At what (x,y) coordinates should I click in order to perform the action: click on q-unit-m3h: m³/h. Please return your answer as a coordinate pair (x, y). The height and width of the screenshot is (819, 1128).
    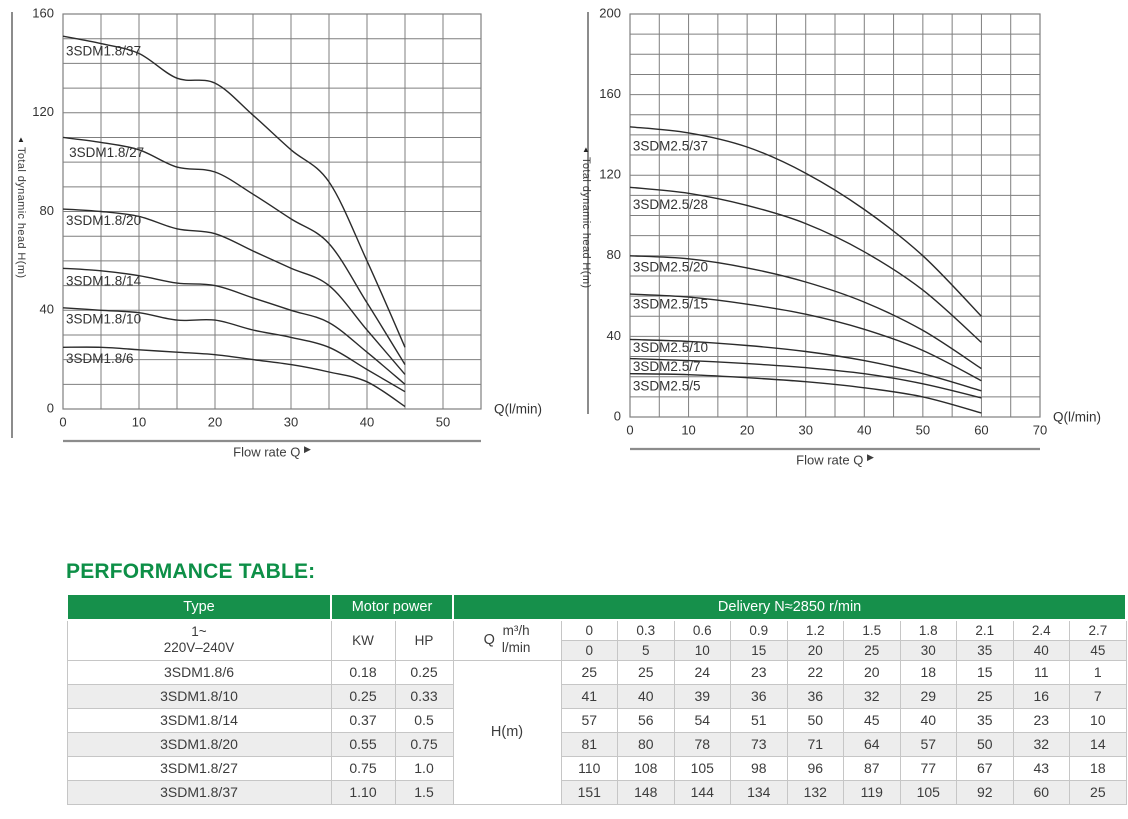
    Looking at the image, I should click on (516, 631).